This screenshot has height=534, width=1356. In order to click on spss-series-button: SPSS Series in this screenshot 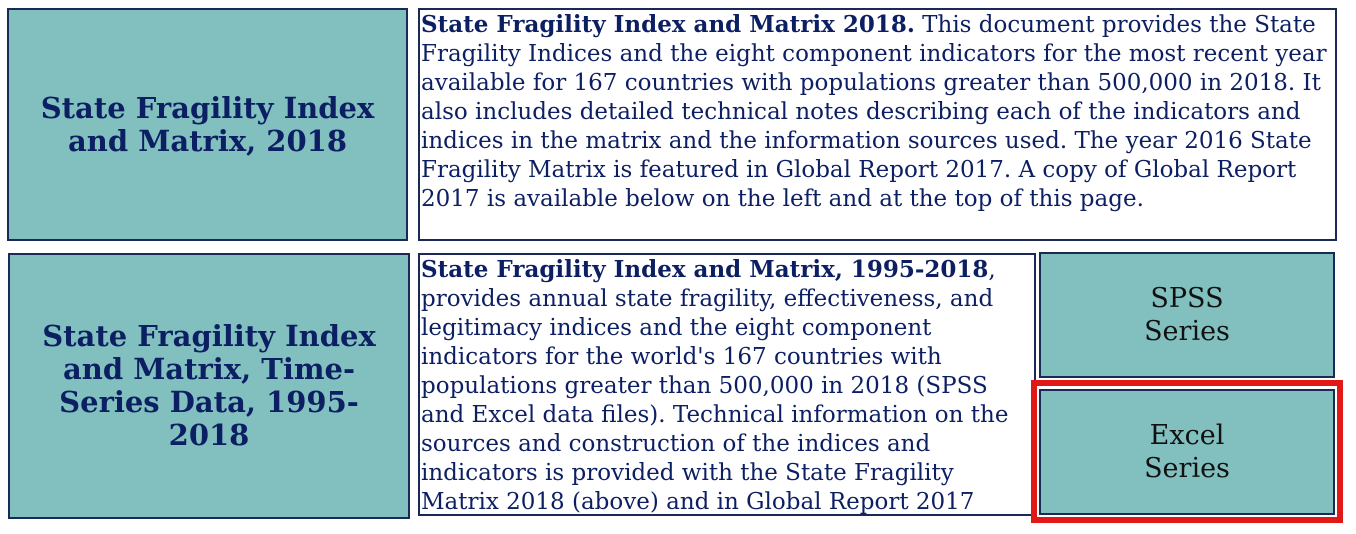, I will do `click(1187, 315)`.